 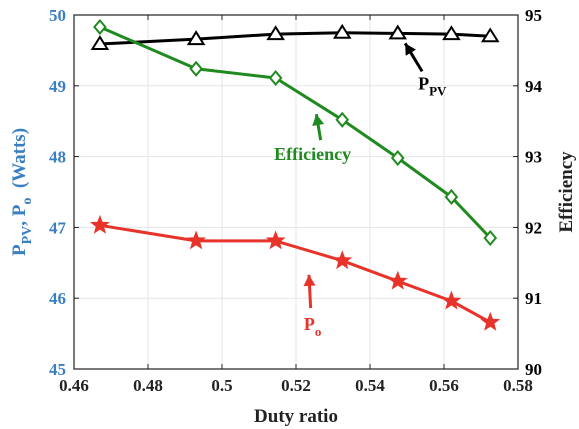 I want to click on y-right-tick-label: 91, so click(x=533, y=298).